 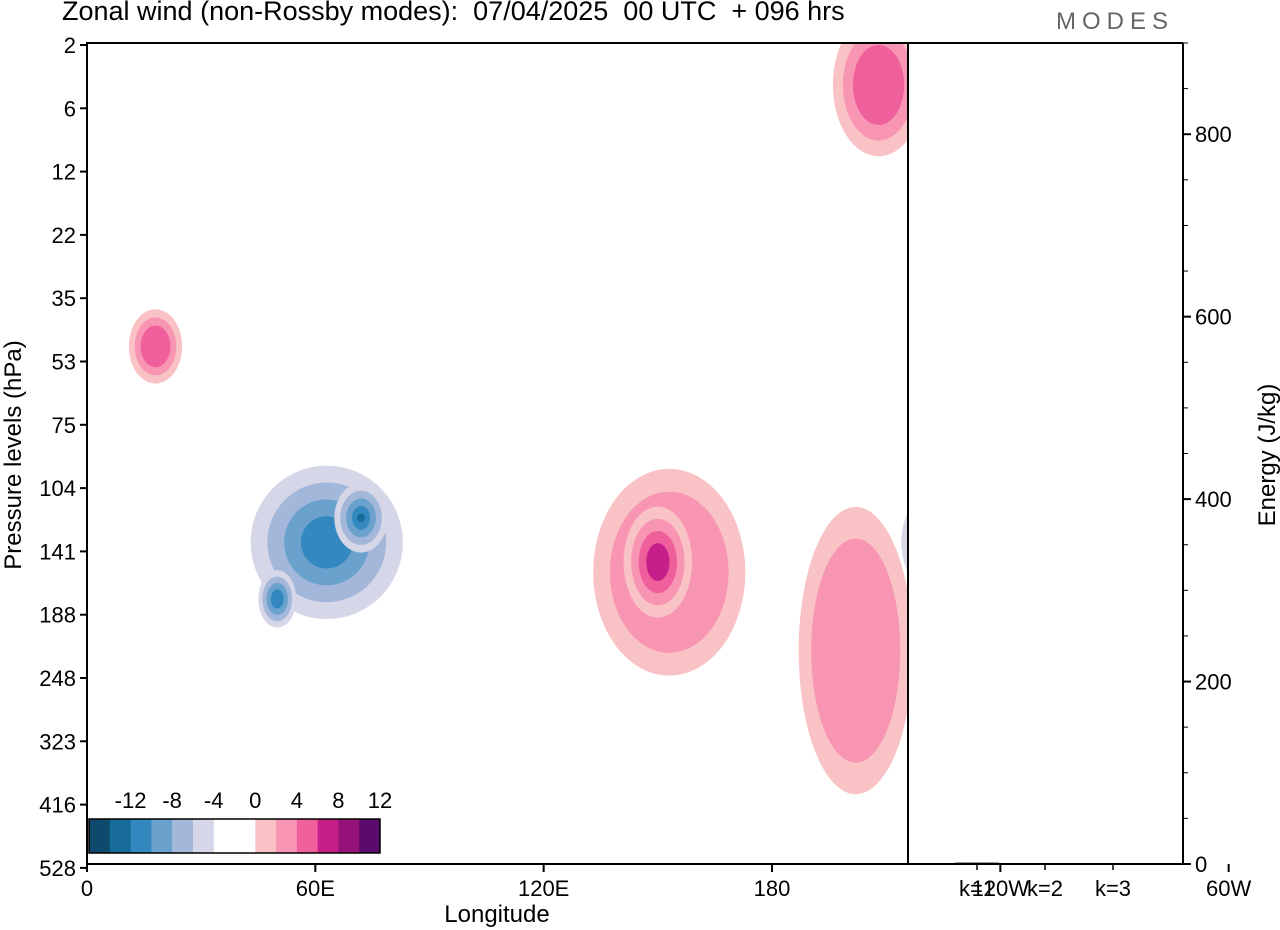 What do you see at coordinates (1001, 888) in the screenshot?
I see `x-tick-label: 120W` at bounding box center [1001, 888].